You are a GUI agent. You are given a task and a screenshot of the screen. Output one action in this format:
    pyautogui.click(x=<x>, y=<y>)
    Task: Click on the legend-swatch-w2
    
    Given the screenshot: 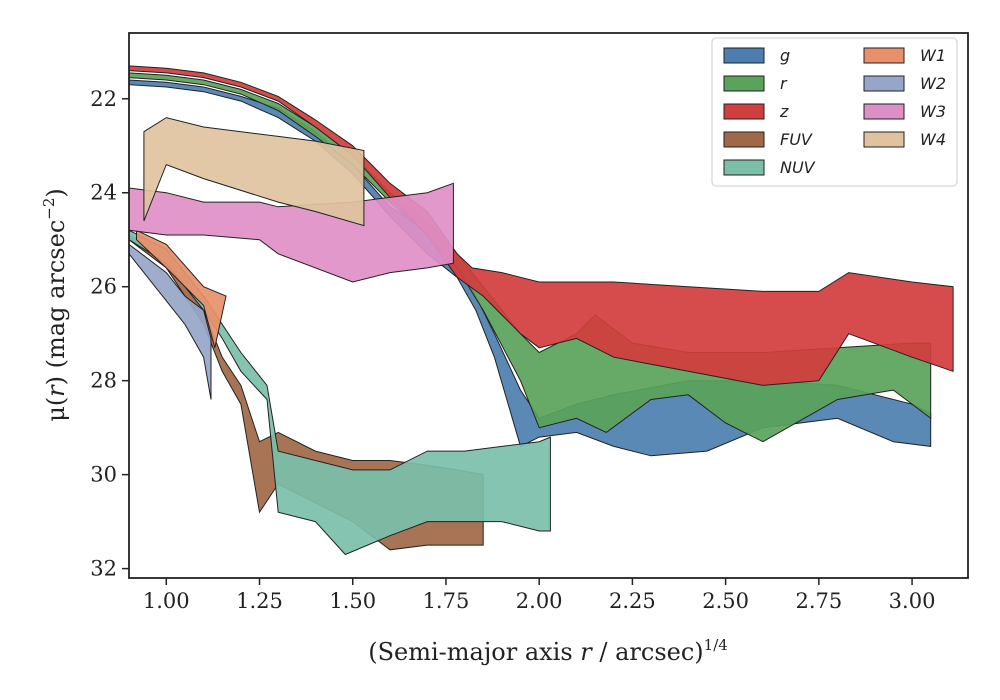 What is the action you would take?
    pyautogui.click(x=884, y=83)
    